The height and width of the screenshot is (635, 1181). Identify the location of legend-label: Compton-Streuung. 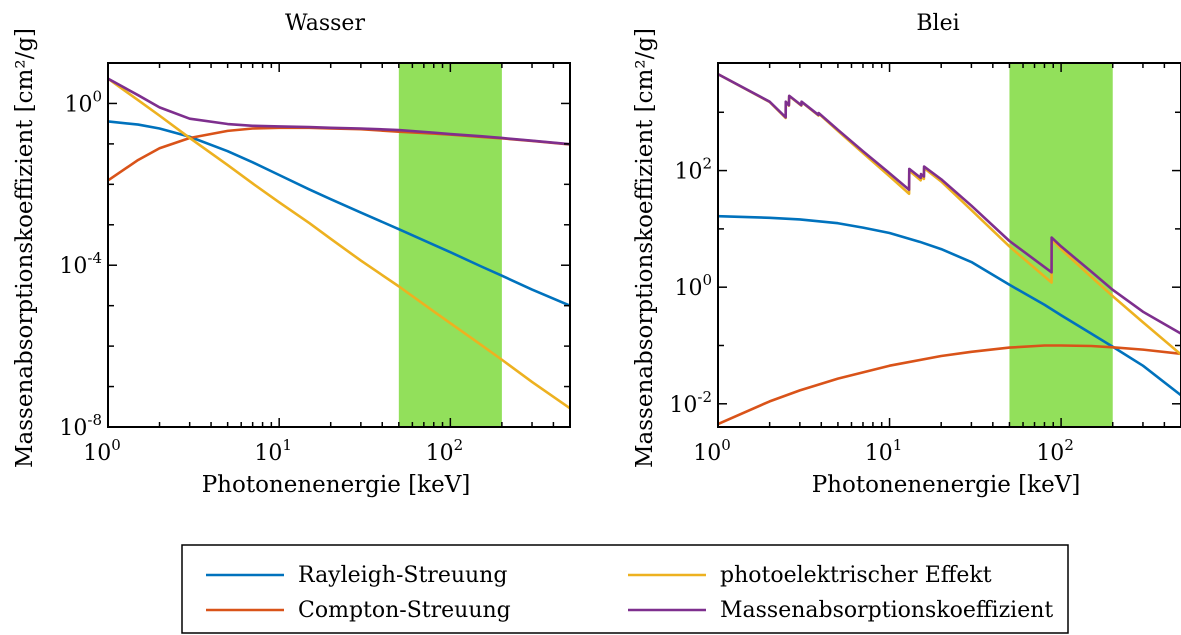
(404, 610).